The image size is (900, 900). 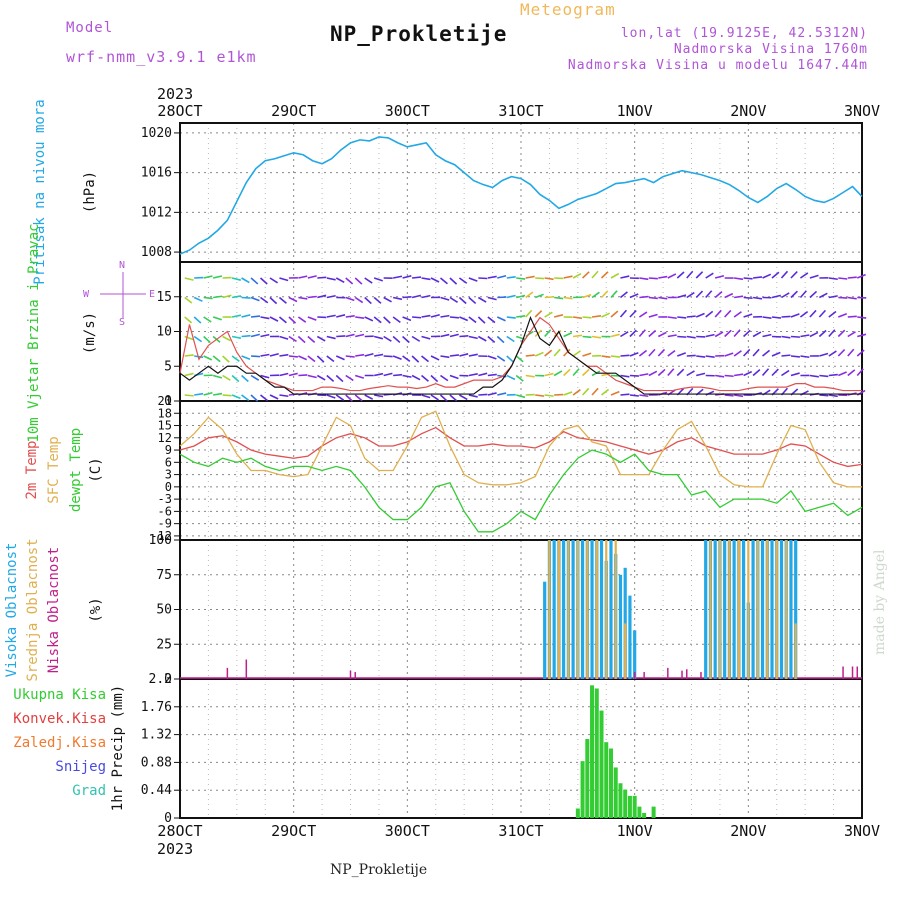 I want to click on cloud-unit: (%), so click(x=96, y=609).